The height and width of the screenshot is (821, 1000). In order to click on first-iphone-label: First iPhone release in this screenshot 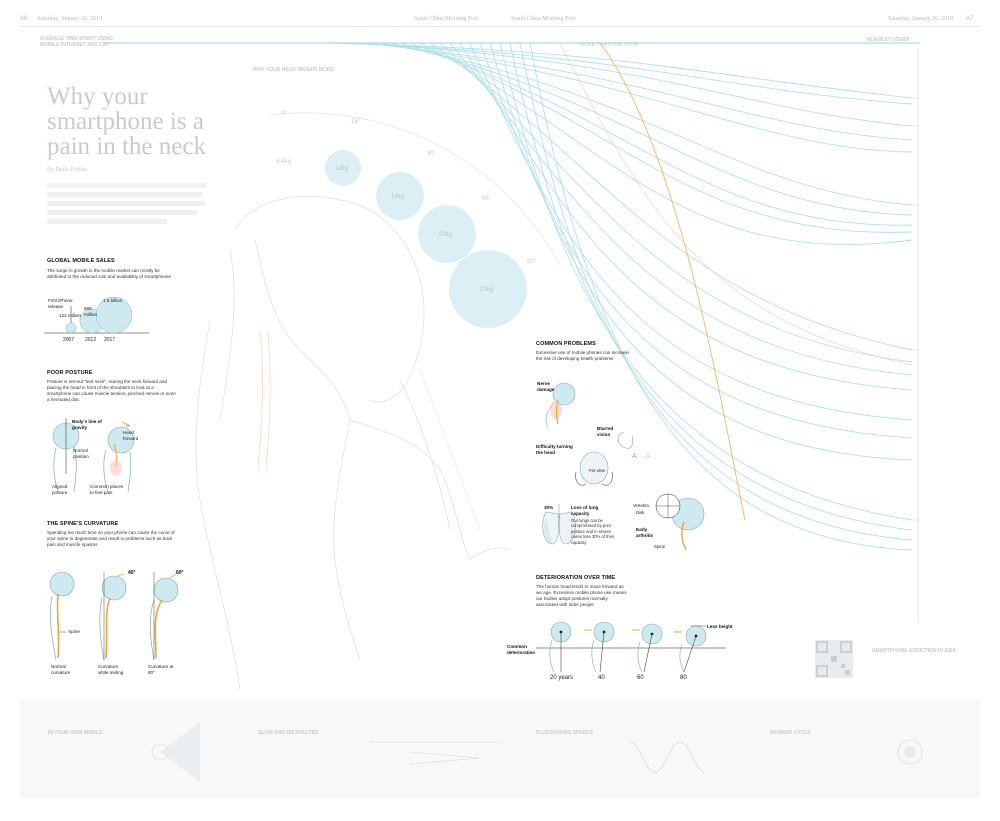, I will do `click(60, 303)`.